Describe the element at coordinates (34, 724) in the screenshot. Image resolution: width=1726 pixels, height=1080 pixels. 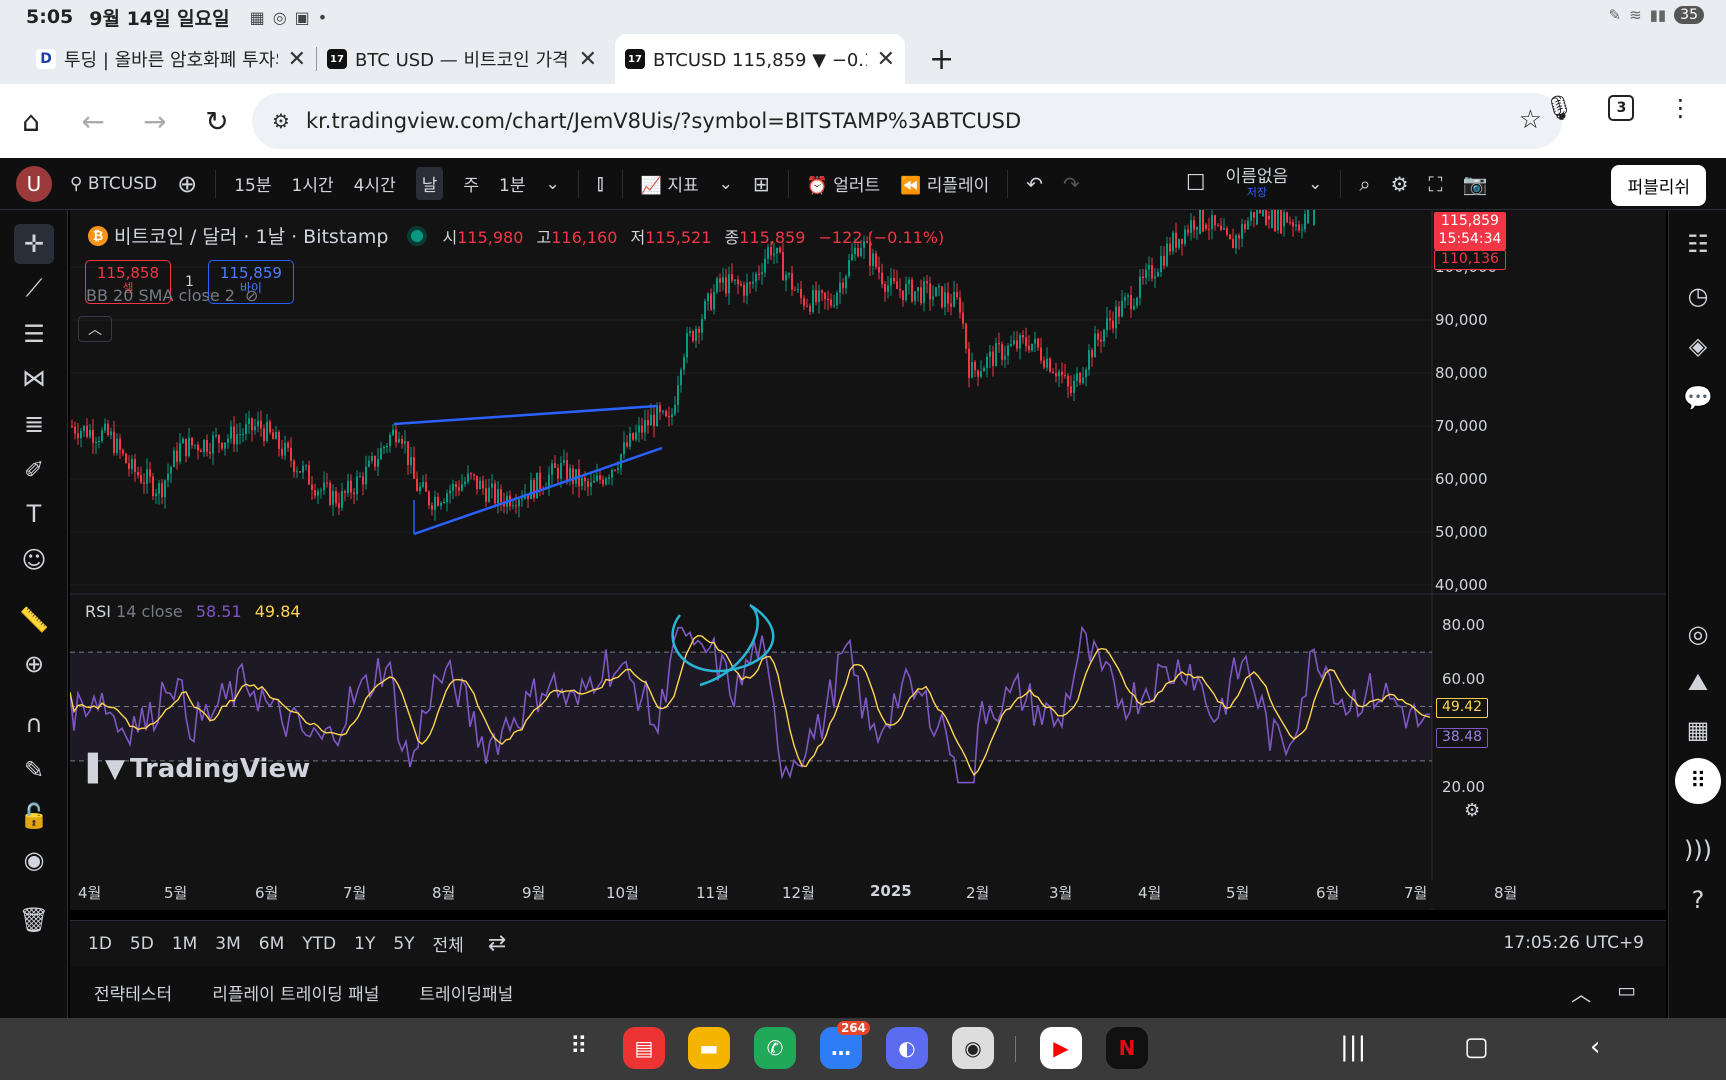
I see `magnet-icon: ∩` at that location.